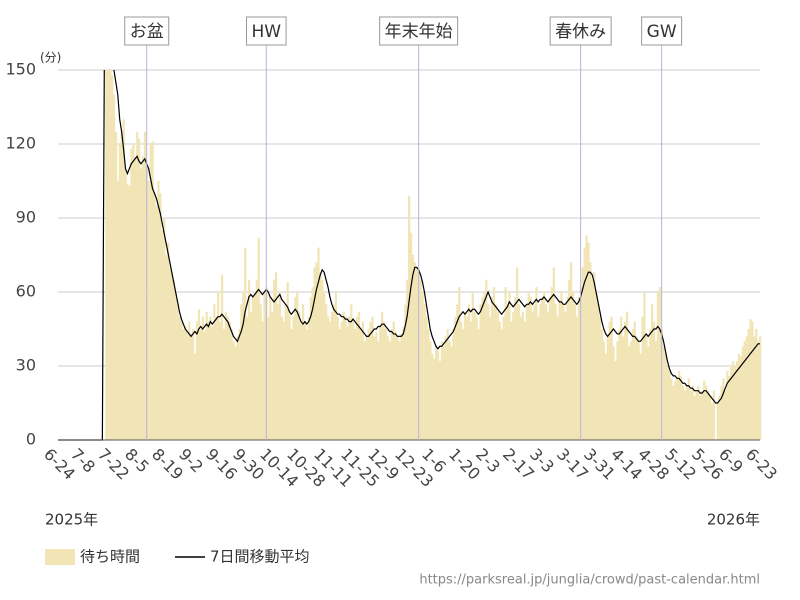 Image resolution: width=800 pixels, height=600 pixels. What do you see at coordinates (31, 439) in the screenshot?
I see `y-tick-label: 0` at bounding box center [31, 439].